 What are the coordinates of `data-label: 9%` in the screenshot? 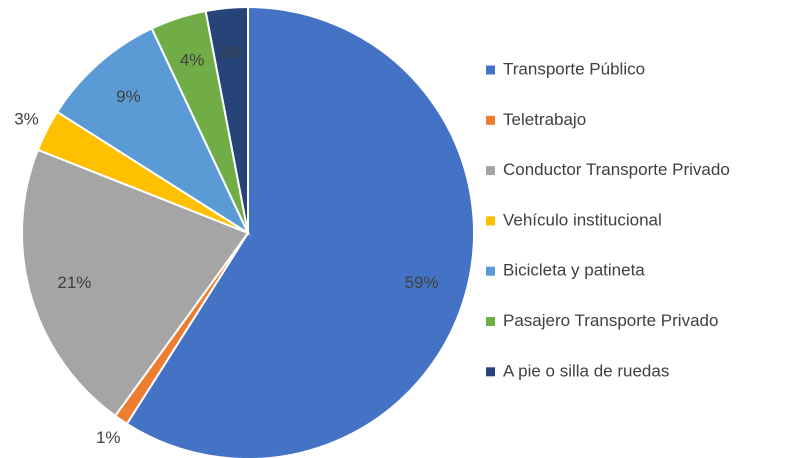 It's located at (128, 96).